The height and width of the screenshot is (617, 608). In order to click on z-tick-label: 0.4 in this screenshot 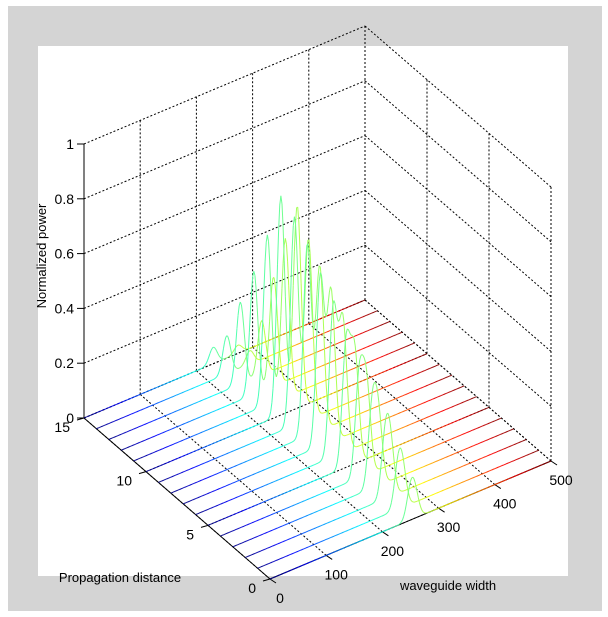, I will do `click(65, 308)`.